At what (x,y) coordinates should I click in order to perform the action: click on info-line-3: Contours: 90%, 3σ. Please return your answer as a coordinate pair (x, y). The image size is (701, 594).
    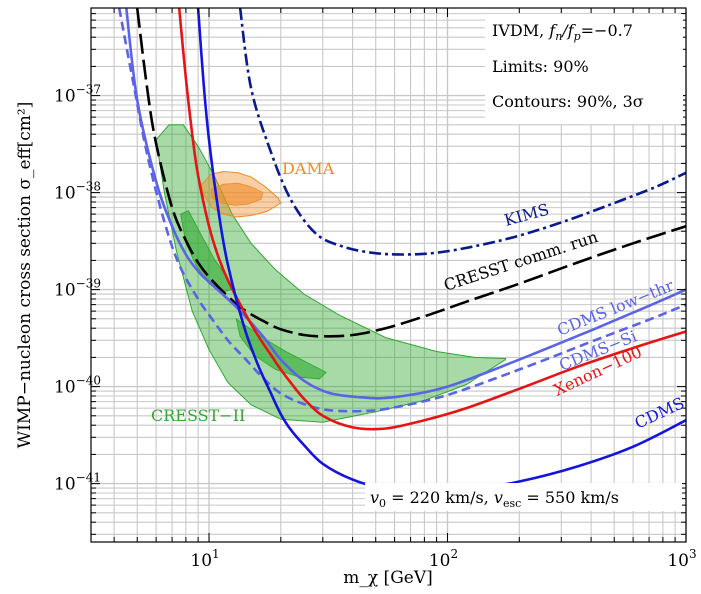
    Looking at the image, I should click on (568, 101).